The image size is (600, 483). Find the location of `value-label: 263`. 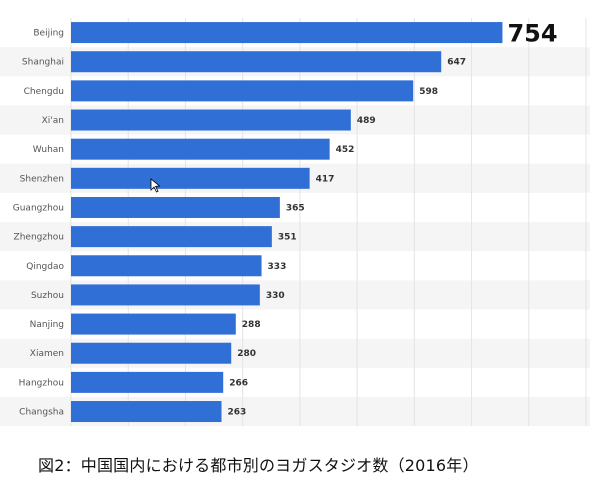

value-label: 263 is located at coordinates (236, 413).